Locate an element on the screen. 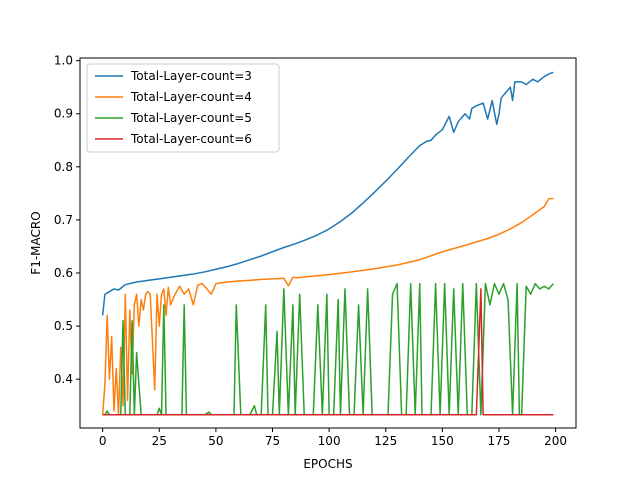  x-axis-ticks: 0 25 50 75 100 125 150 175 200 is located at coordinates (333, 438).